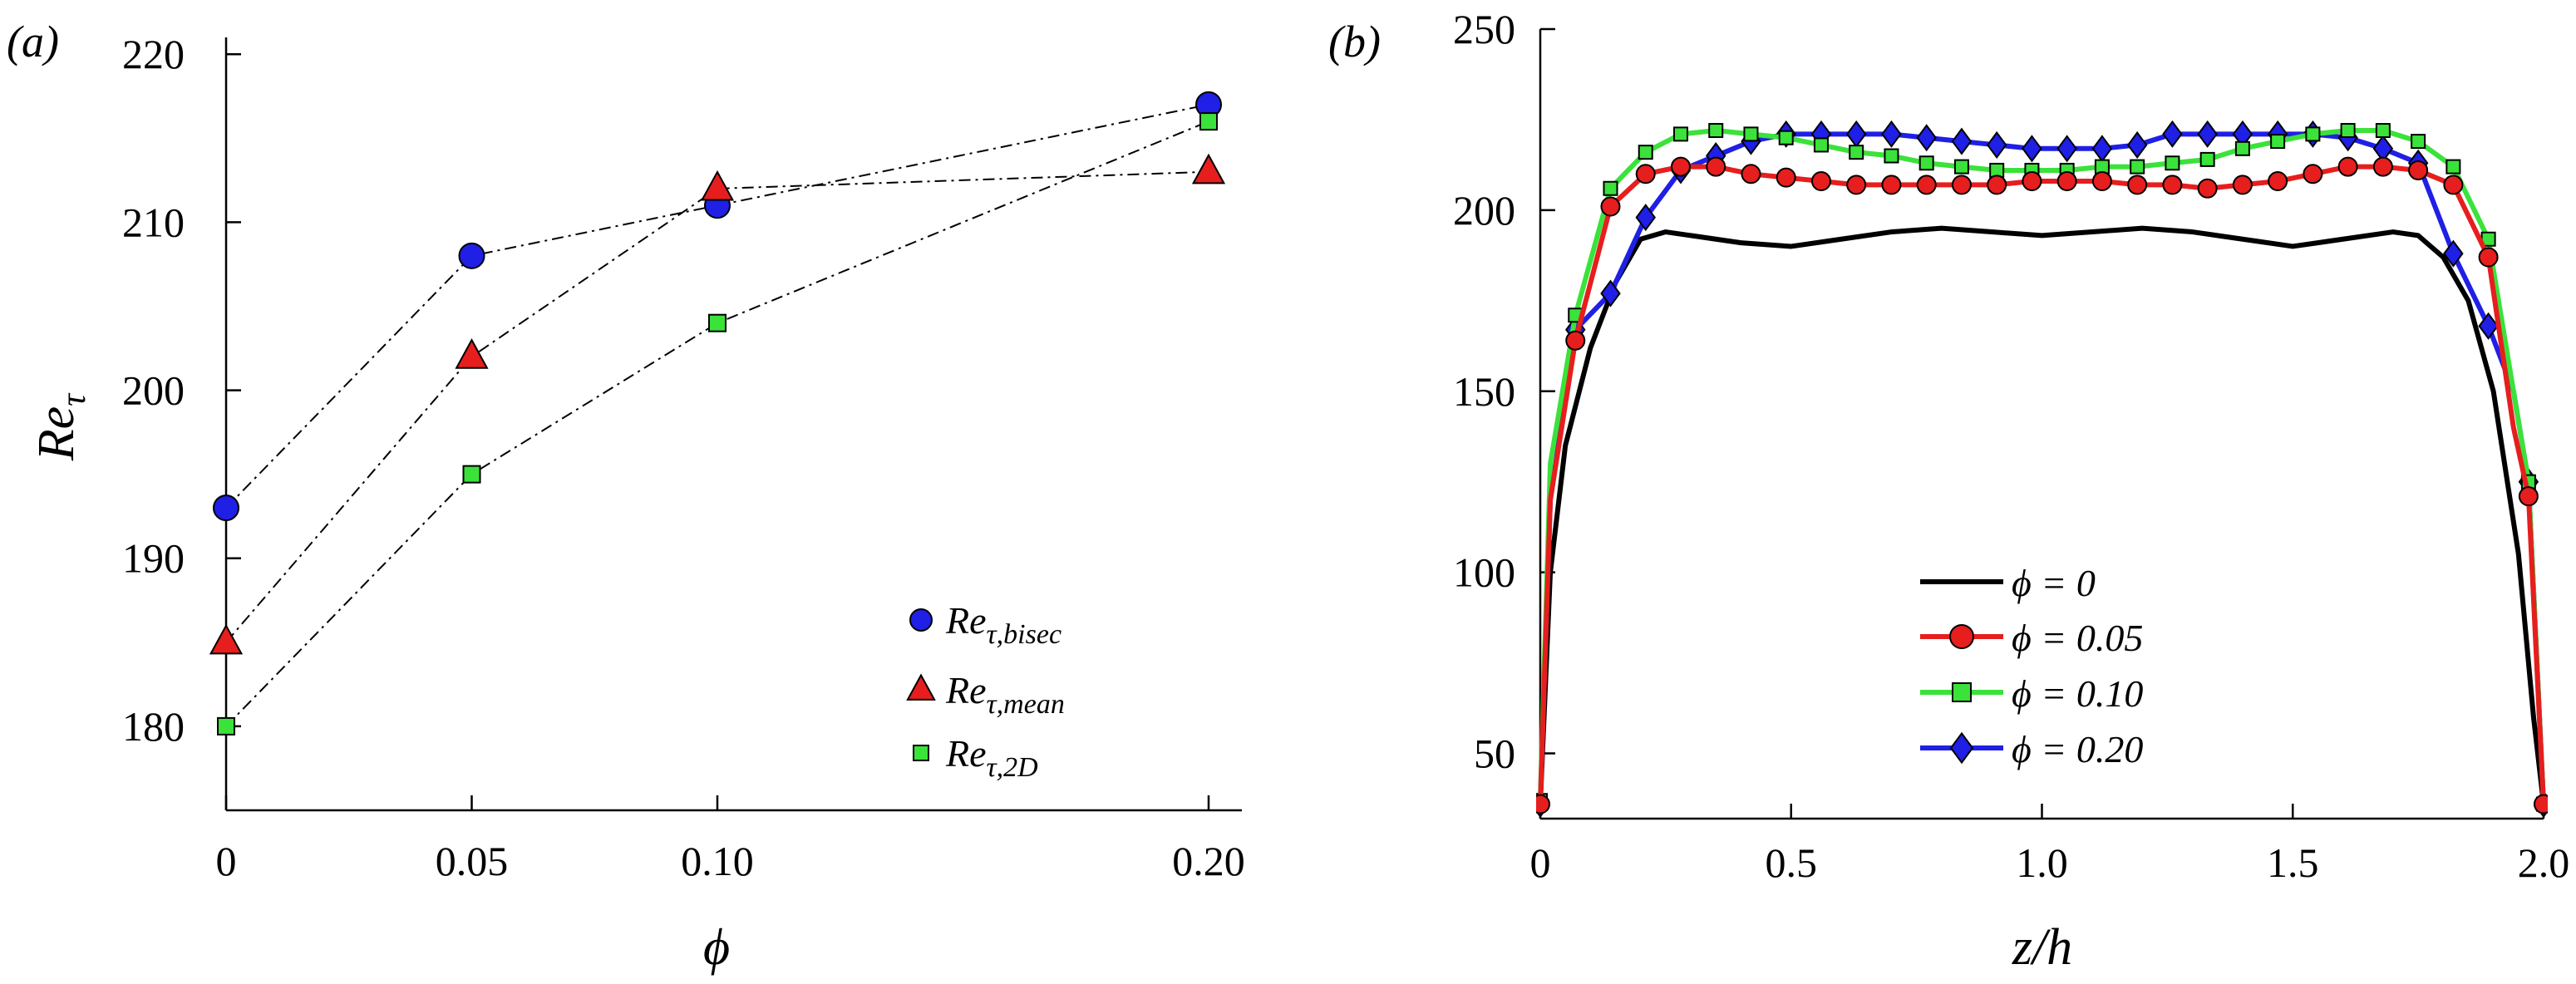 This screenshot has height=984, width=2576. What do you see at coordinates (1792, 863) in the screenshot?
I see `x-tick-label: 0.5` at bounding box center [1792, 863].